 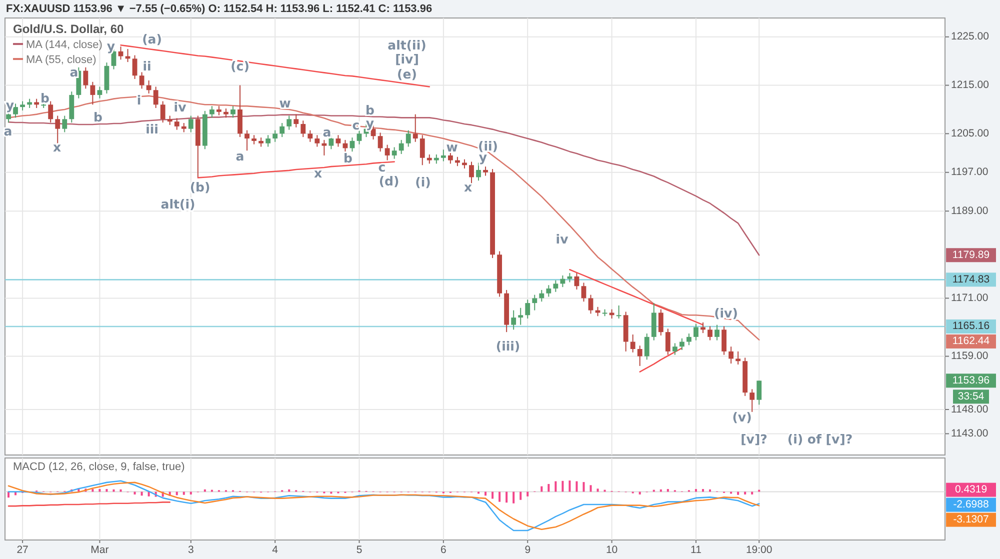 I want to click on legend-label: MA (55, close), so click(x=61, y=60).